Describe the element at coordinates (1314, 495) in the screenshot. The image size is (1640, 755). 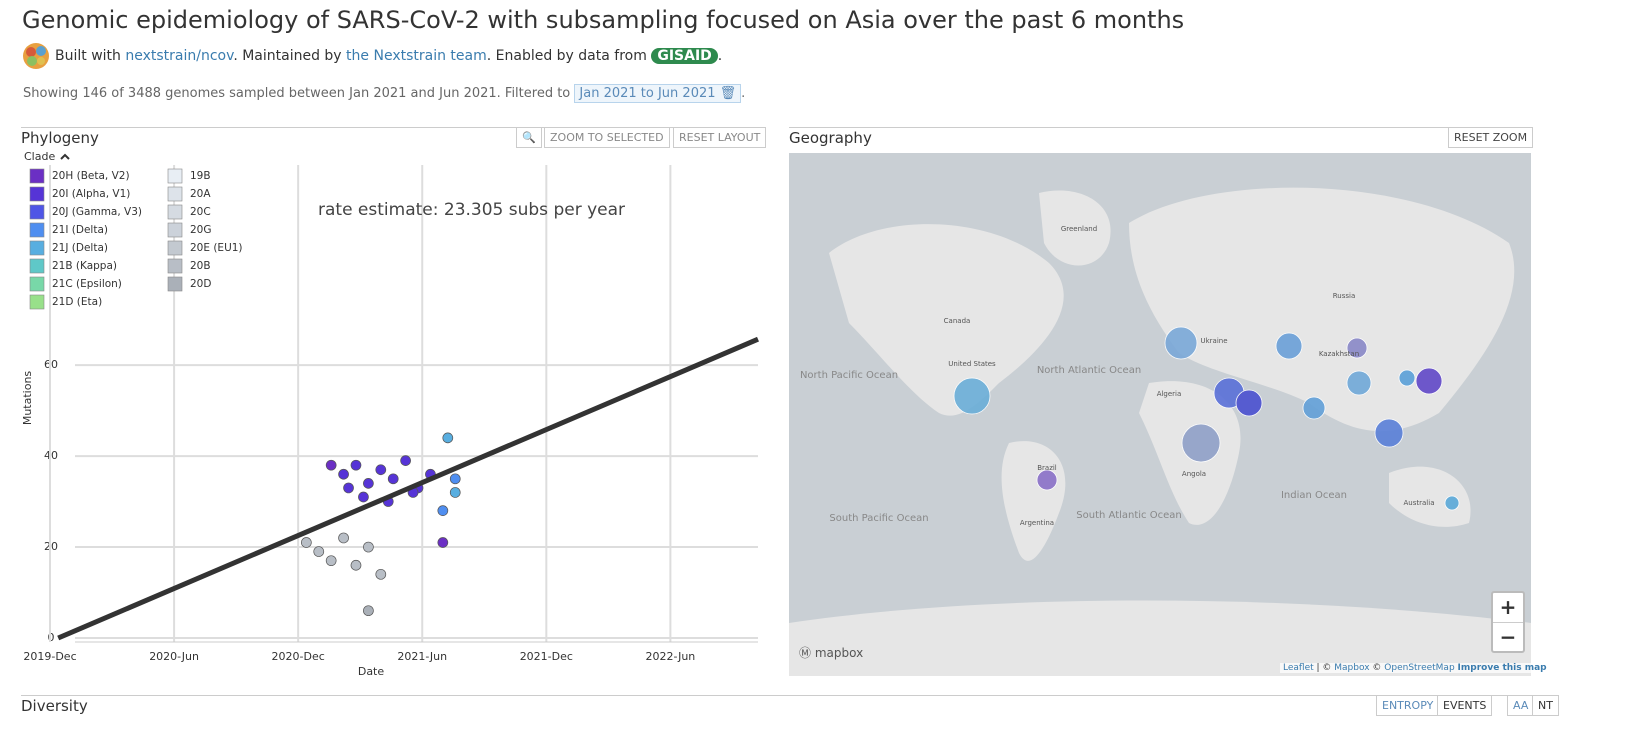
I see `map-label: Indian Ocean` at that location.